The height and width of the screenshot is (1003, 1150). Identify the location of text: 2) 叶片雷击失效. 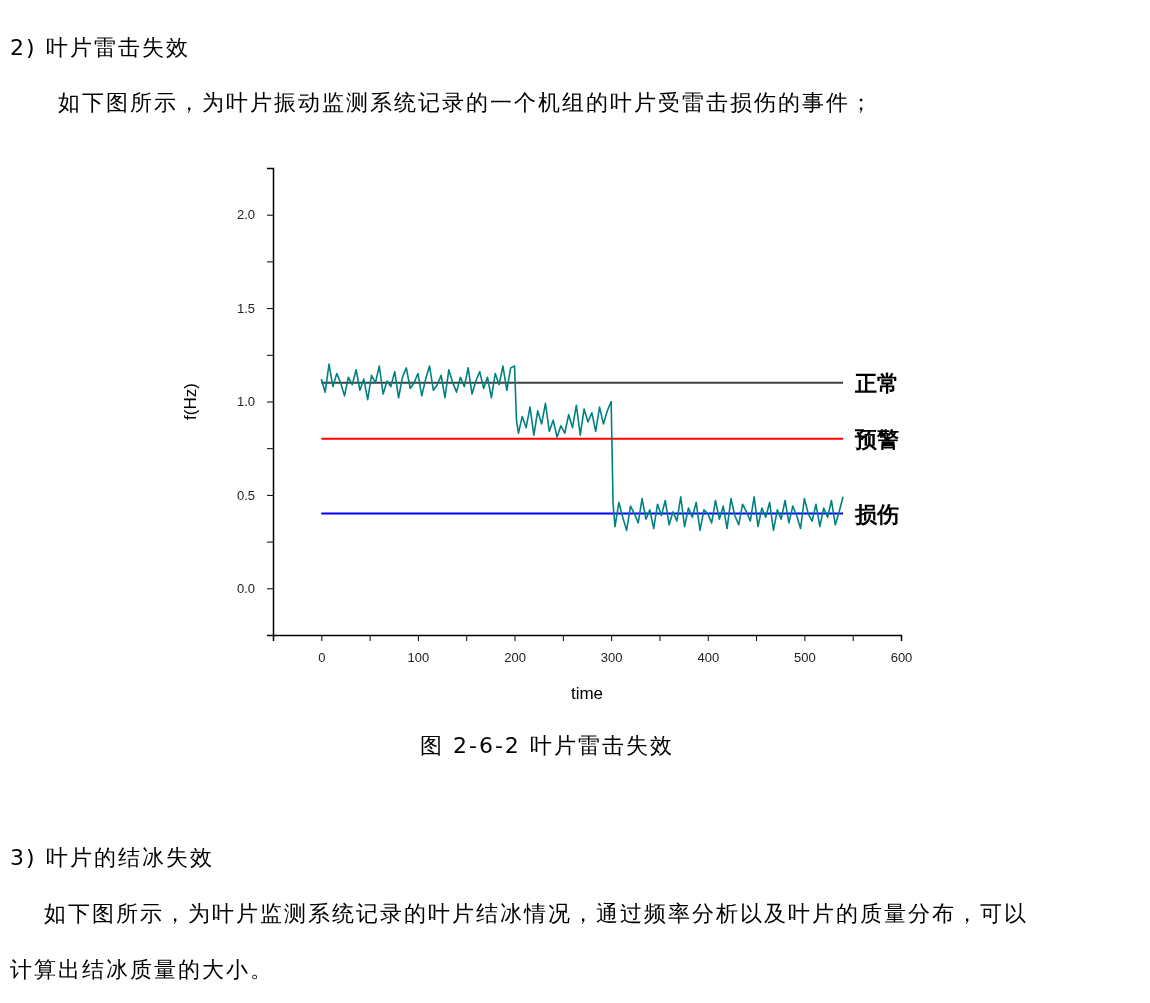
(100, 48).